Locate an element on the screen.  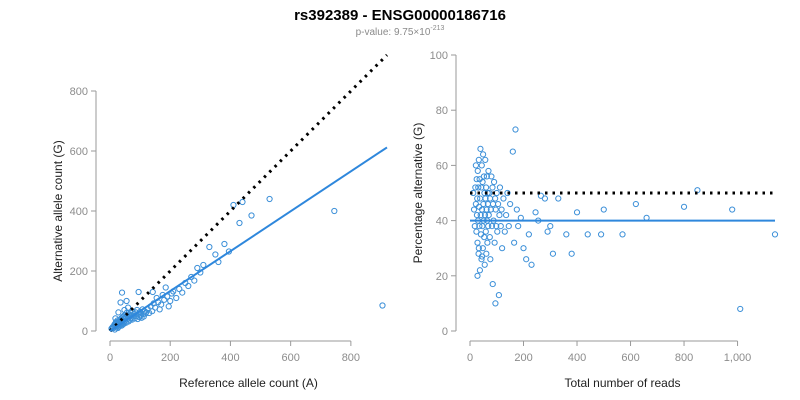
y-tick-label: 40 is located at coordinates (442, 222).